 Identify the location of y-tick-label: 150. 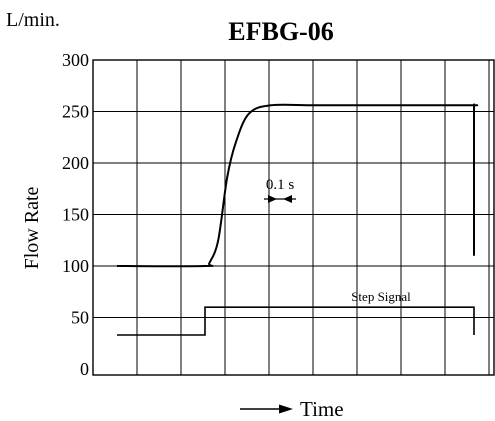
(75, 215).